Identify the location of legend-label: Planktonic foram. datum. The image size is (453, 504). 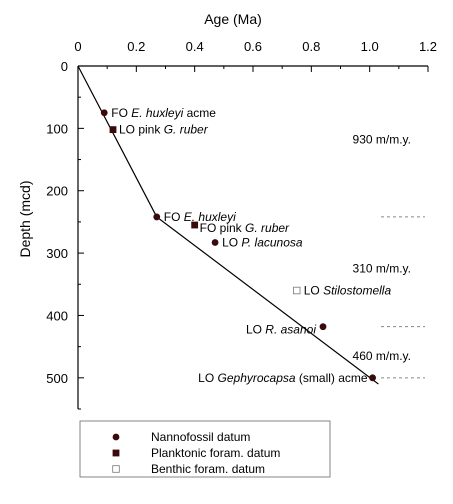
(215, 453).